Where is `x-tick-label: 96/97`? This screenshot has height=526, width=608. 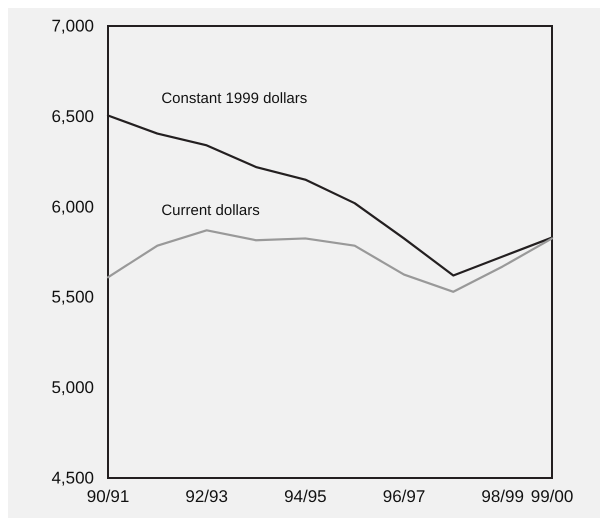 x-tick-label: 96/97 is located at coordinates (404, 496).